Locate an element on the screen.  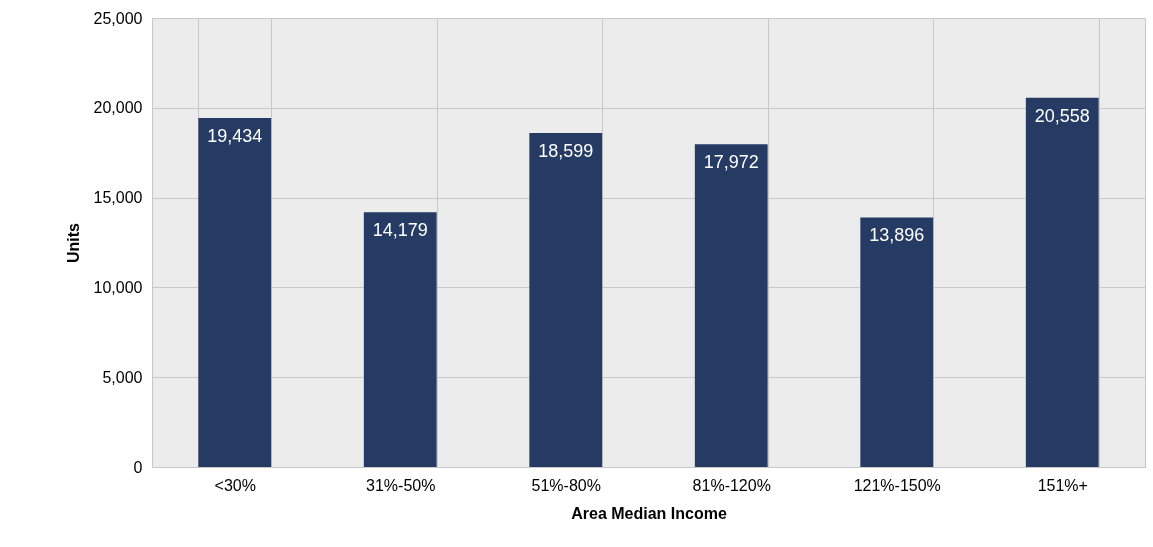
y-axis-title: Units is located at coordinates (73, 242).